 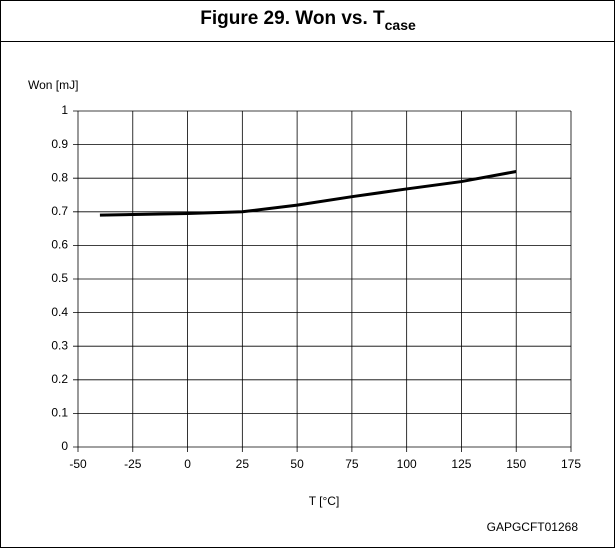 What do you see at coordinates (400, 25) in the screenshot?
I see `title-subscript: case` at bounding box center [400, 25].